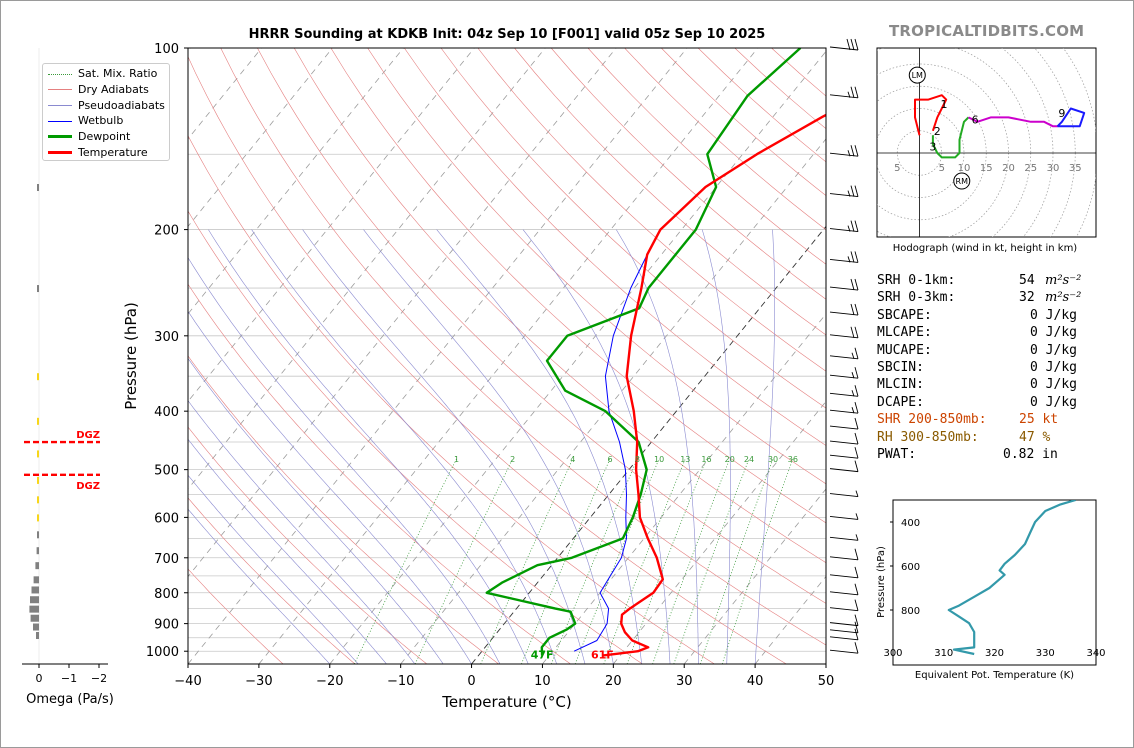  Describe the element at coordinates (456, 459) in the screenshot. I see `mixing-ratio-label: 1` at that location.